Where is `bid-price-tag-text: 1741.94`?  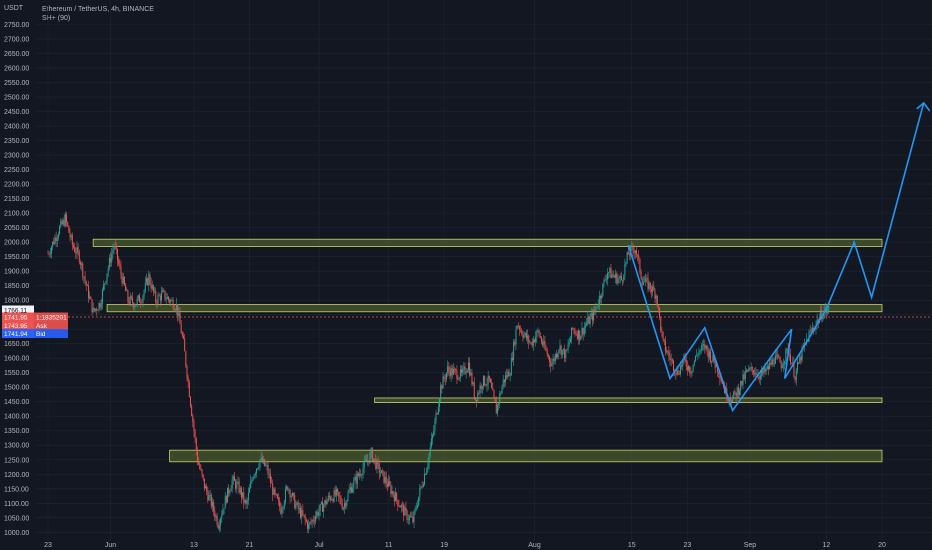 bid-price-tag-text: 1741.94 is located at coordinates (16, 334).